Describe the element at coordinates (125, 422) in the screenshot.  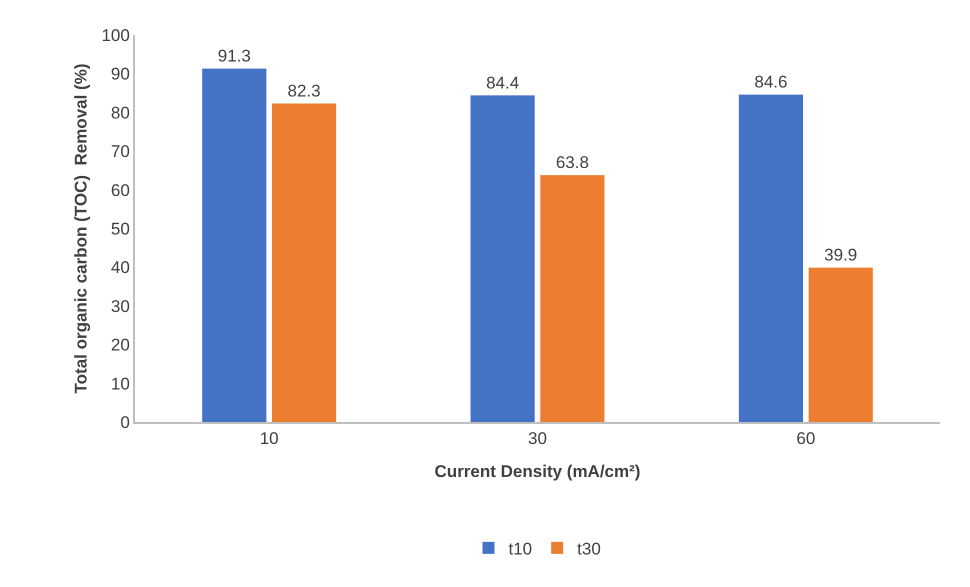
I see `y-tick-label: 0` at that location.